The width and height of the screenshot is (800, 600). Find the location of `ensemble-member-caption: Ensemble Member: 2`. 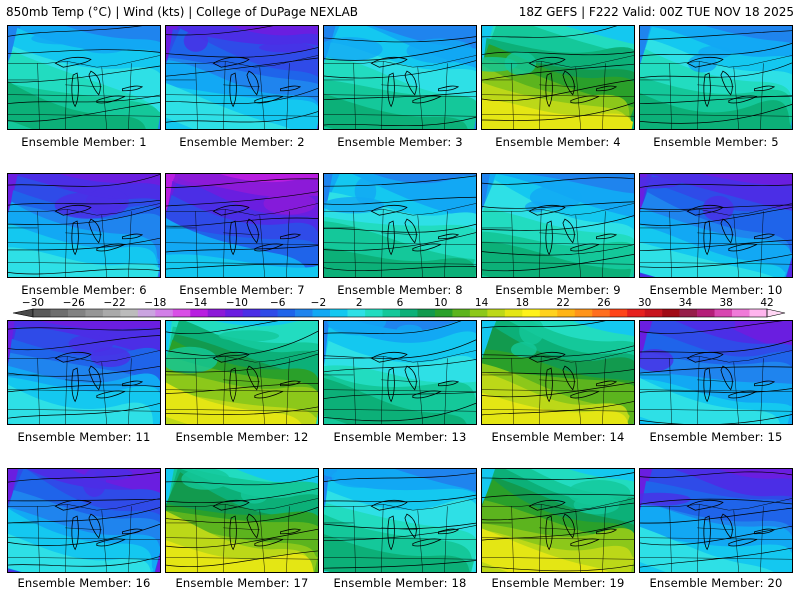

ensemble-member-caption: Ensemble Member: 2 is located at coordinates (242, 142).